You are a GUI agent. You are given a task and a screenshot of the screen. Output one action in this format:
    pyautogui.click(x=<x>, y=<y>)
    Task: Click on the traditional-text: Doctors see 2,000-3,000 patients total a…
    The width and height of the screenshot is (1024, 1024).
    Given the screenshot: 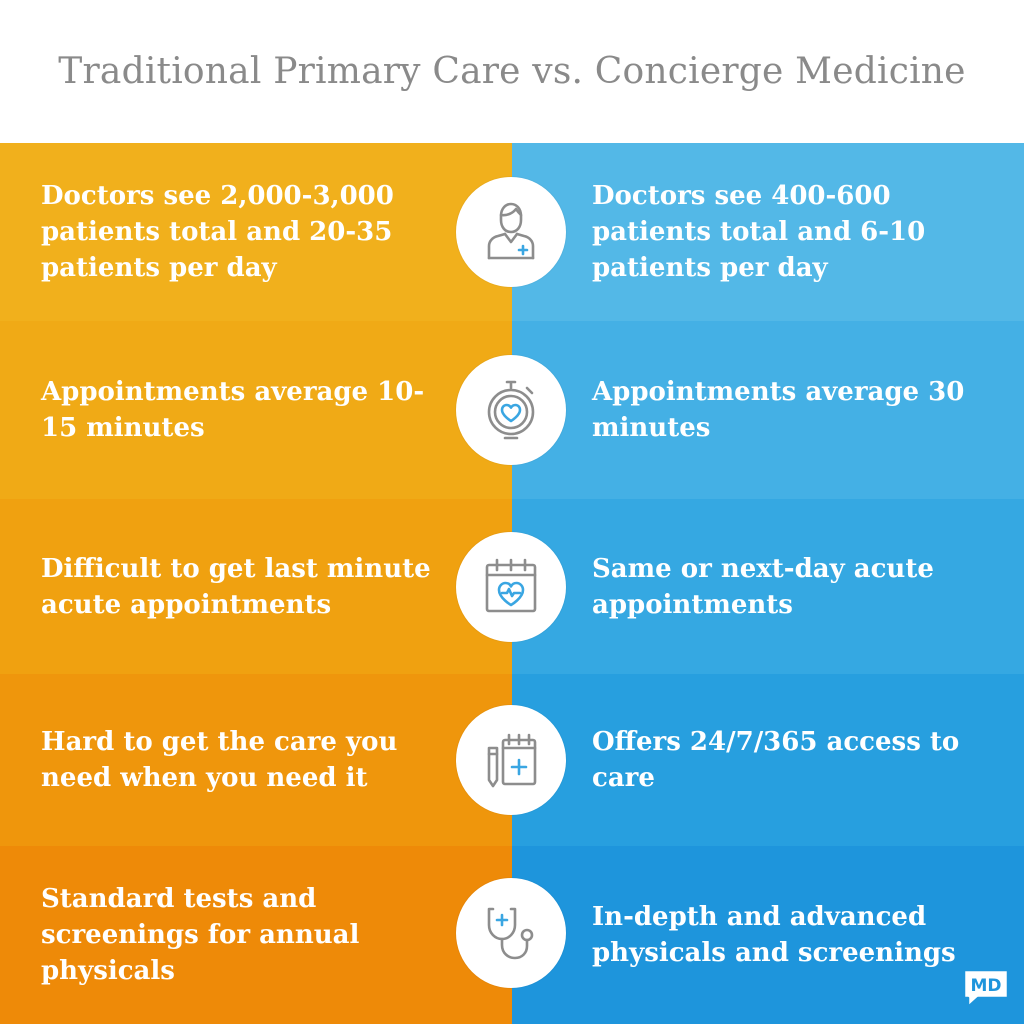 What is the action you would take?
    pyautogui.click(x=217, y=232)
    